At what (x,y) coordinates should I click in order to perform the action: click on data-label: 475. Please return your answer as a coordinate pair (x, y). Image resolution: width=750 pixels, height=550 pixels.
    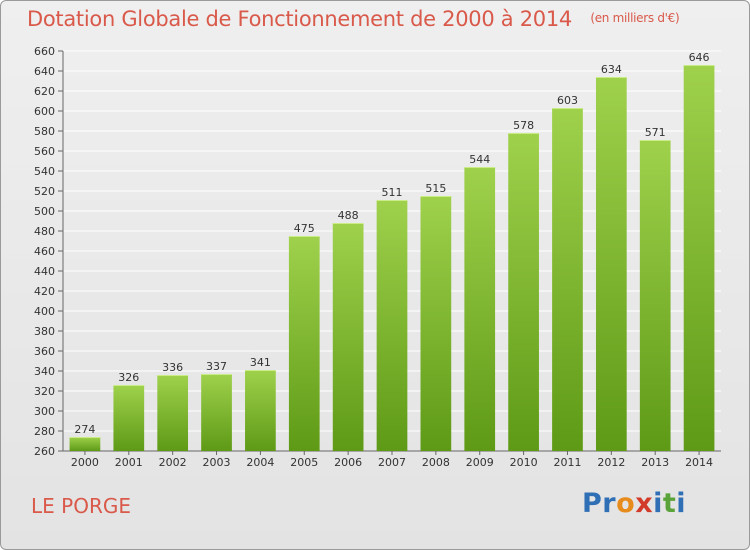
    Looking at the image, I should click on (304, 228).